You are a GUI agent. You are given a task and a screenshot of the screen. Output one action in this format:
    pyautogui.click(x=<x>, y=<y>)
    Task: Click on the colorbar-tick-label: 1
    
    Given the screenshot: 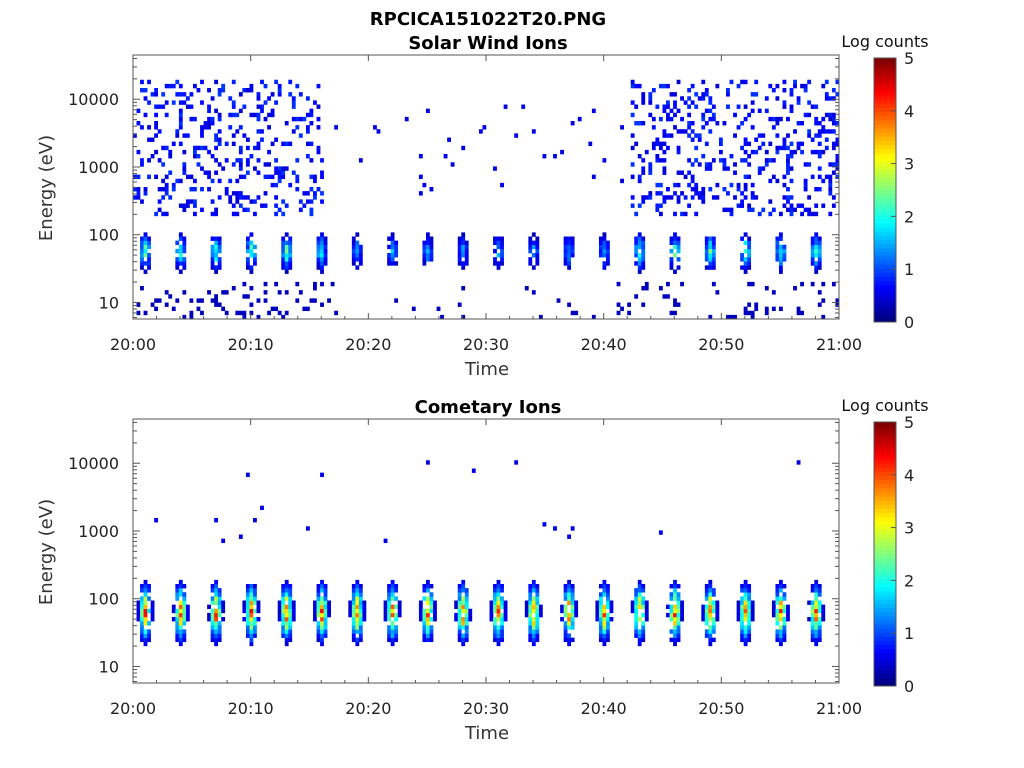 What is the action you would take?
    pyautogui.click(x=909, y=633)
    